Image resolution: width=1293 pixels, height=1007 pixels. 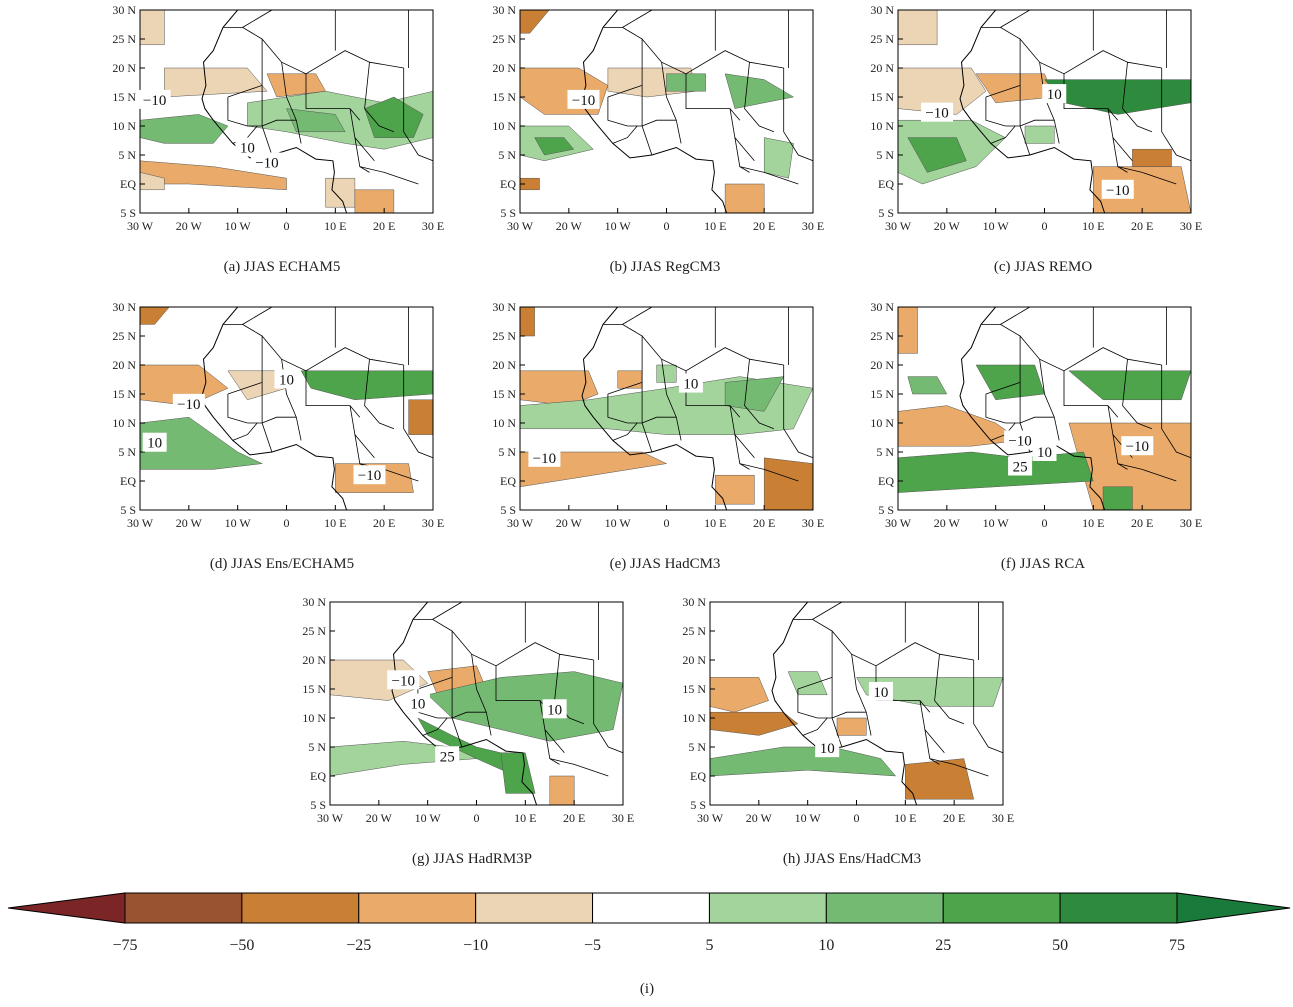 What do you see at coordinates (475, 945) in the screenshot?
I see `colorbar-label: −10` at bounding box center [475, 945].